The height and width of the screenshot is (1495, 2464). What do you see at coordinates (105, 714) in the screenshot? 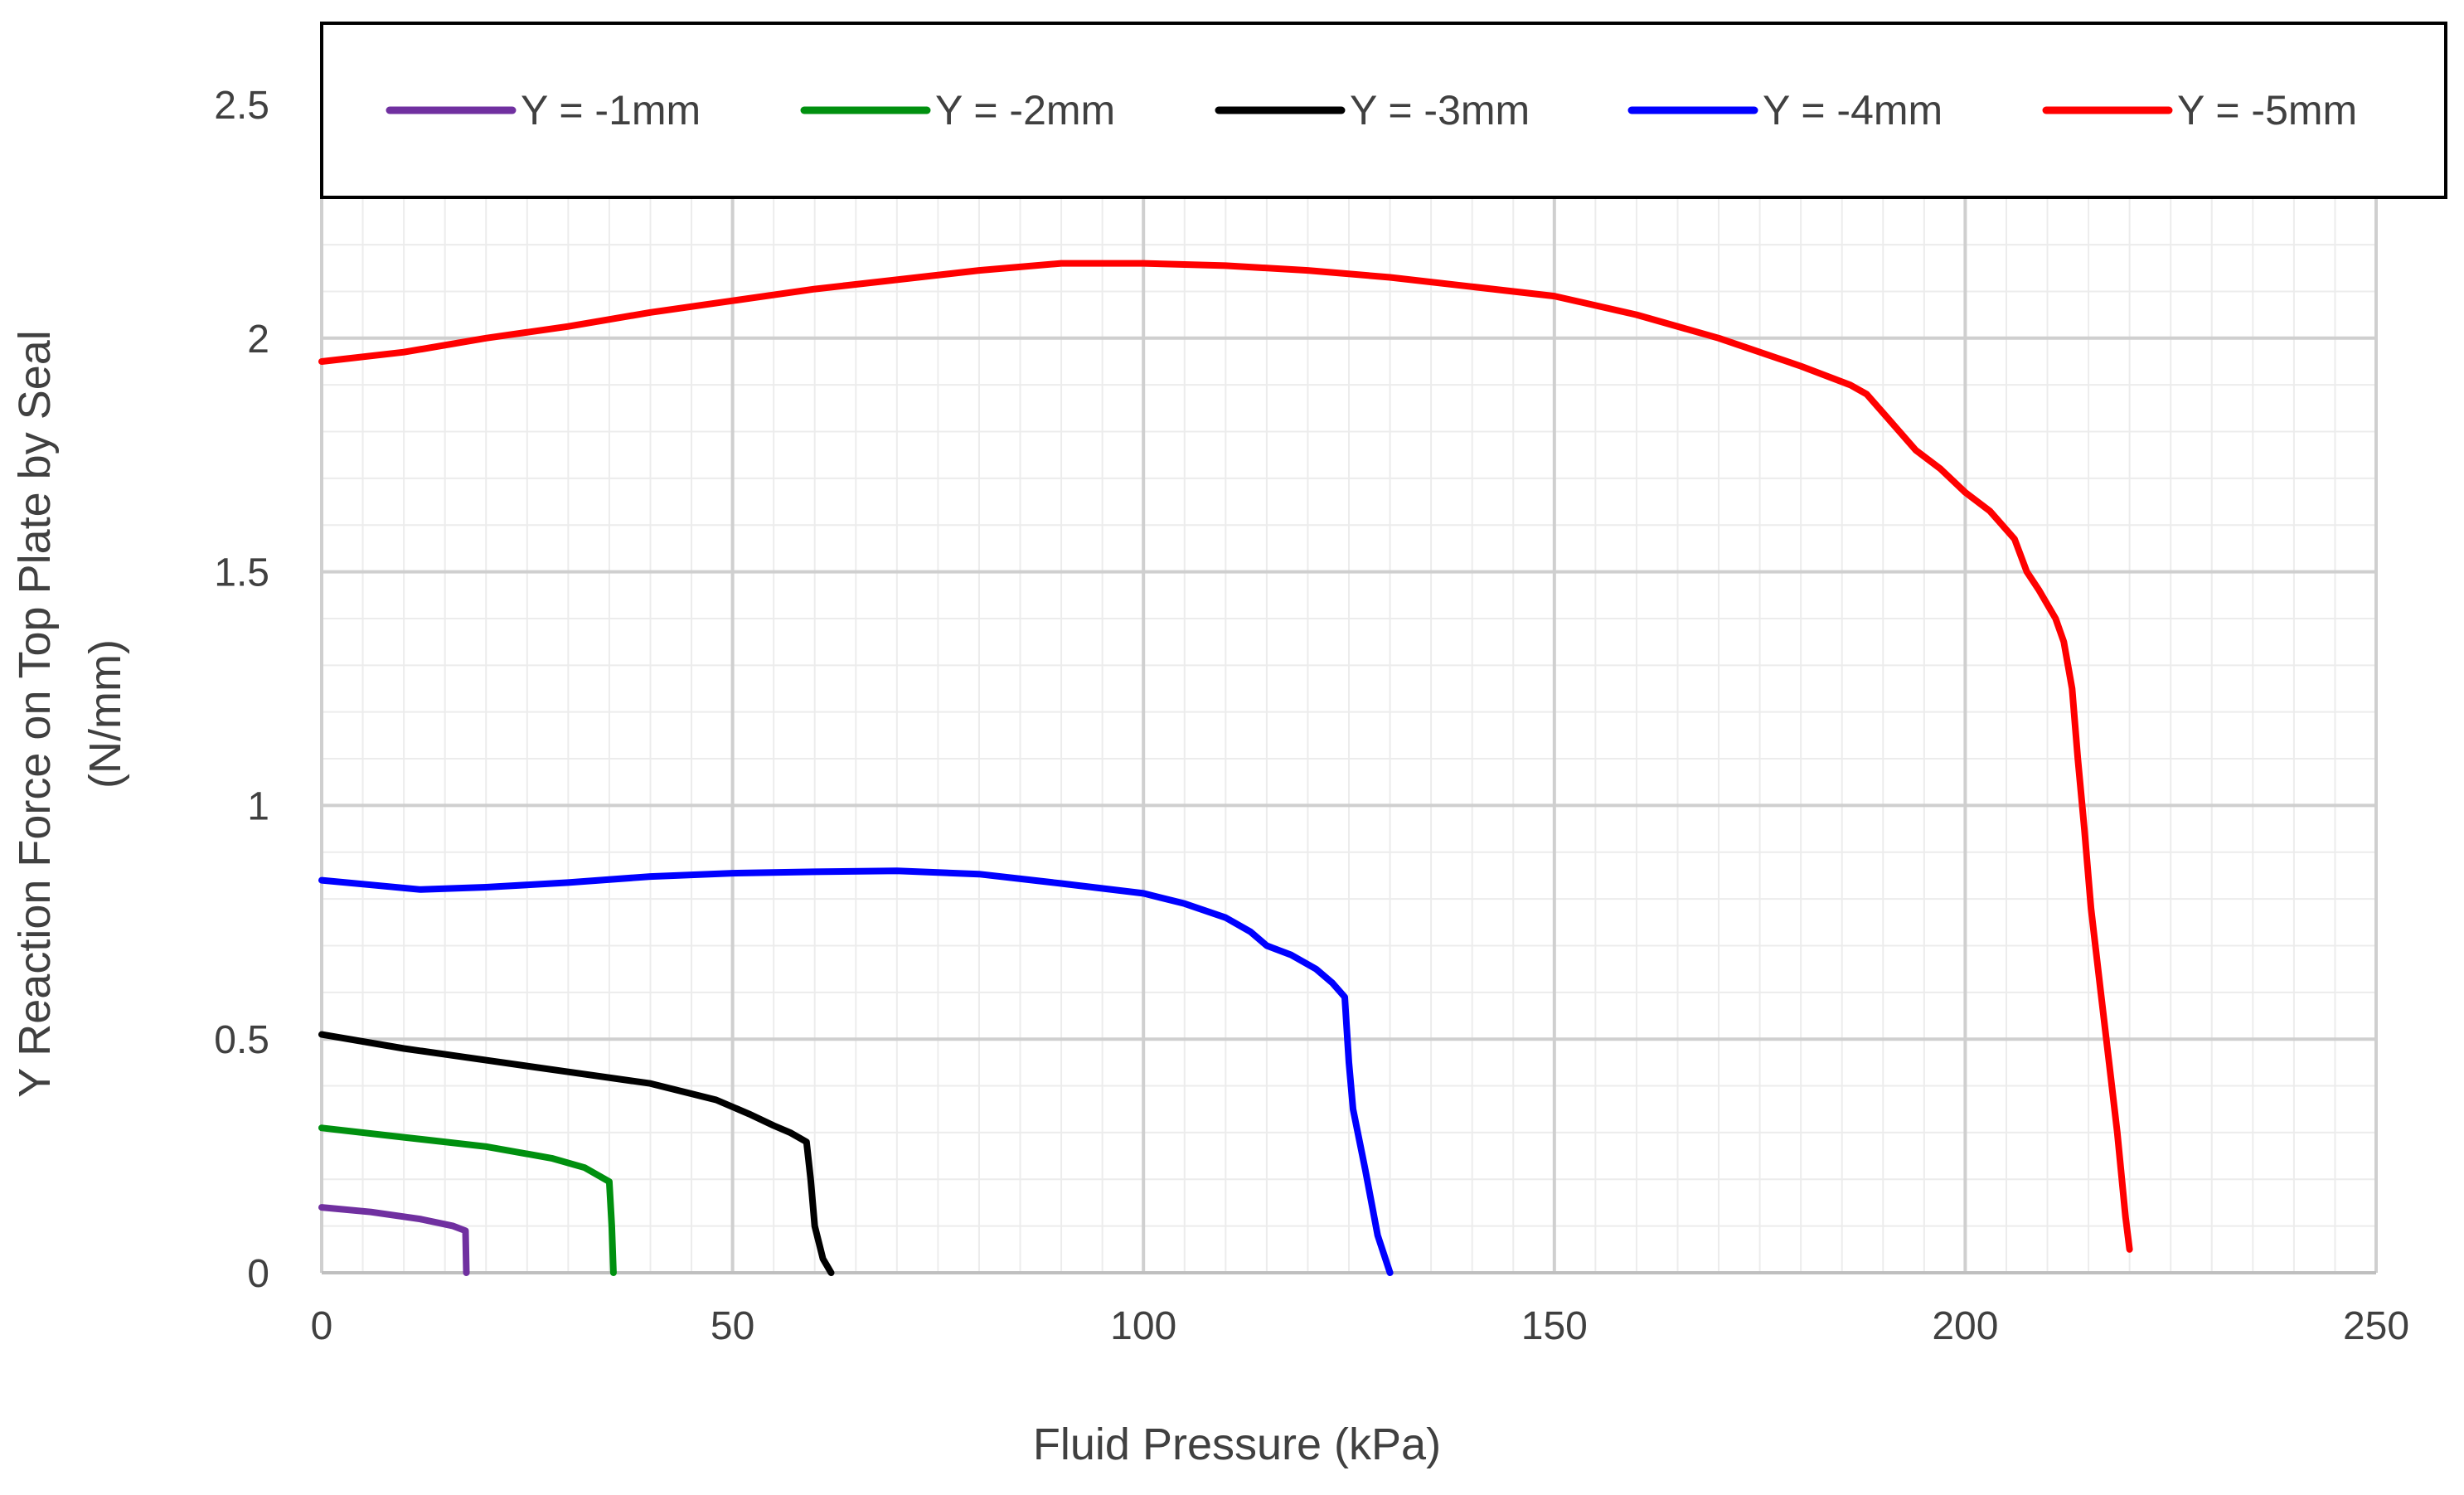
I see `y-axis-title-units: (N/mm)` at bounding box center [105, 714].